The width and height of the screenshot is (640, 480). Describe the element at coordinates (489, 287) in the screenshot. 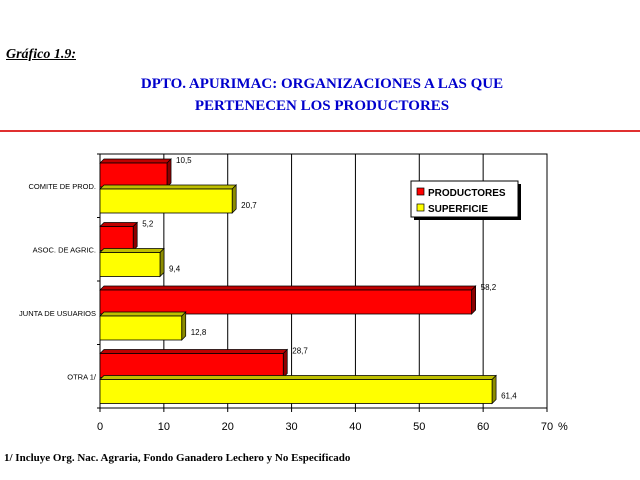

I see `data-label-0-2: 58,2` at that location.